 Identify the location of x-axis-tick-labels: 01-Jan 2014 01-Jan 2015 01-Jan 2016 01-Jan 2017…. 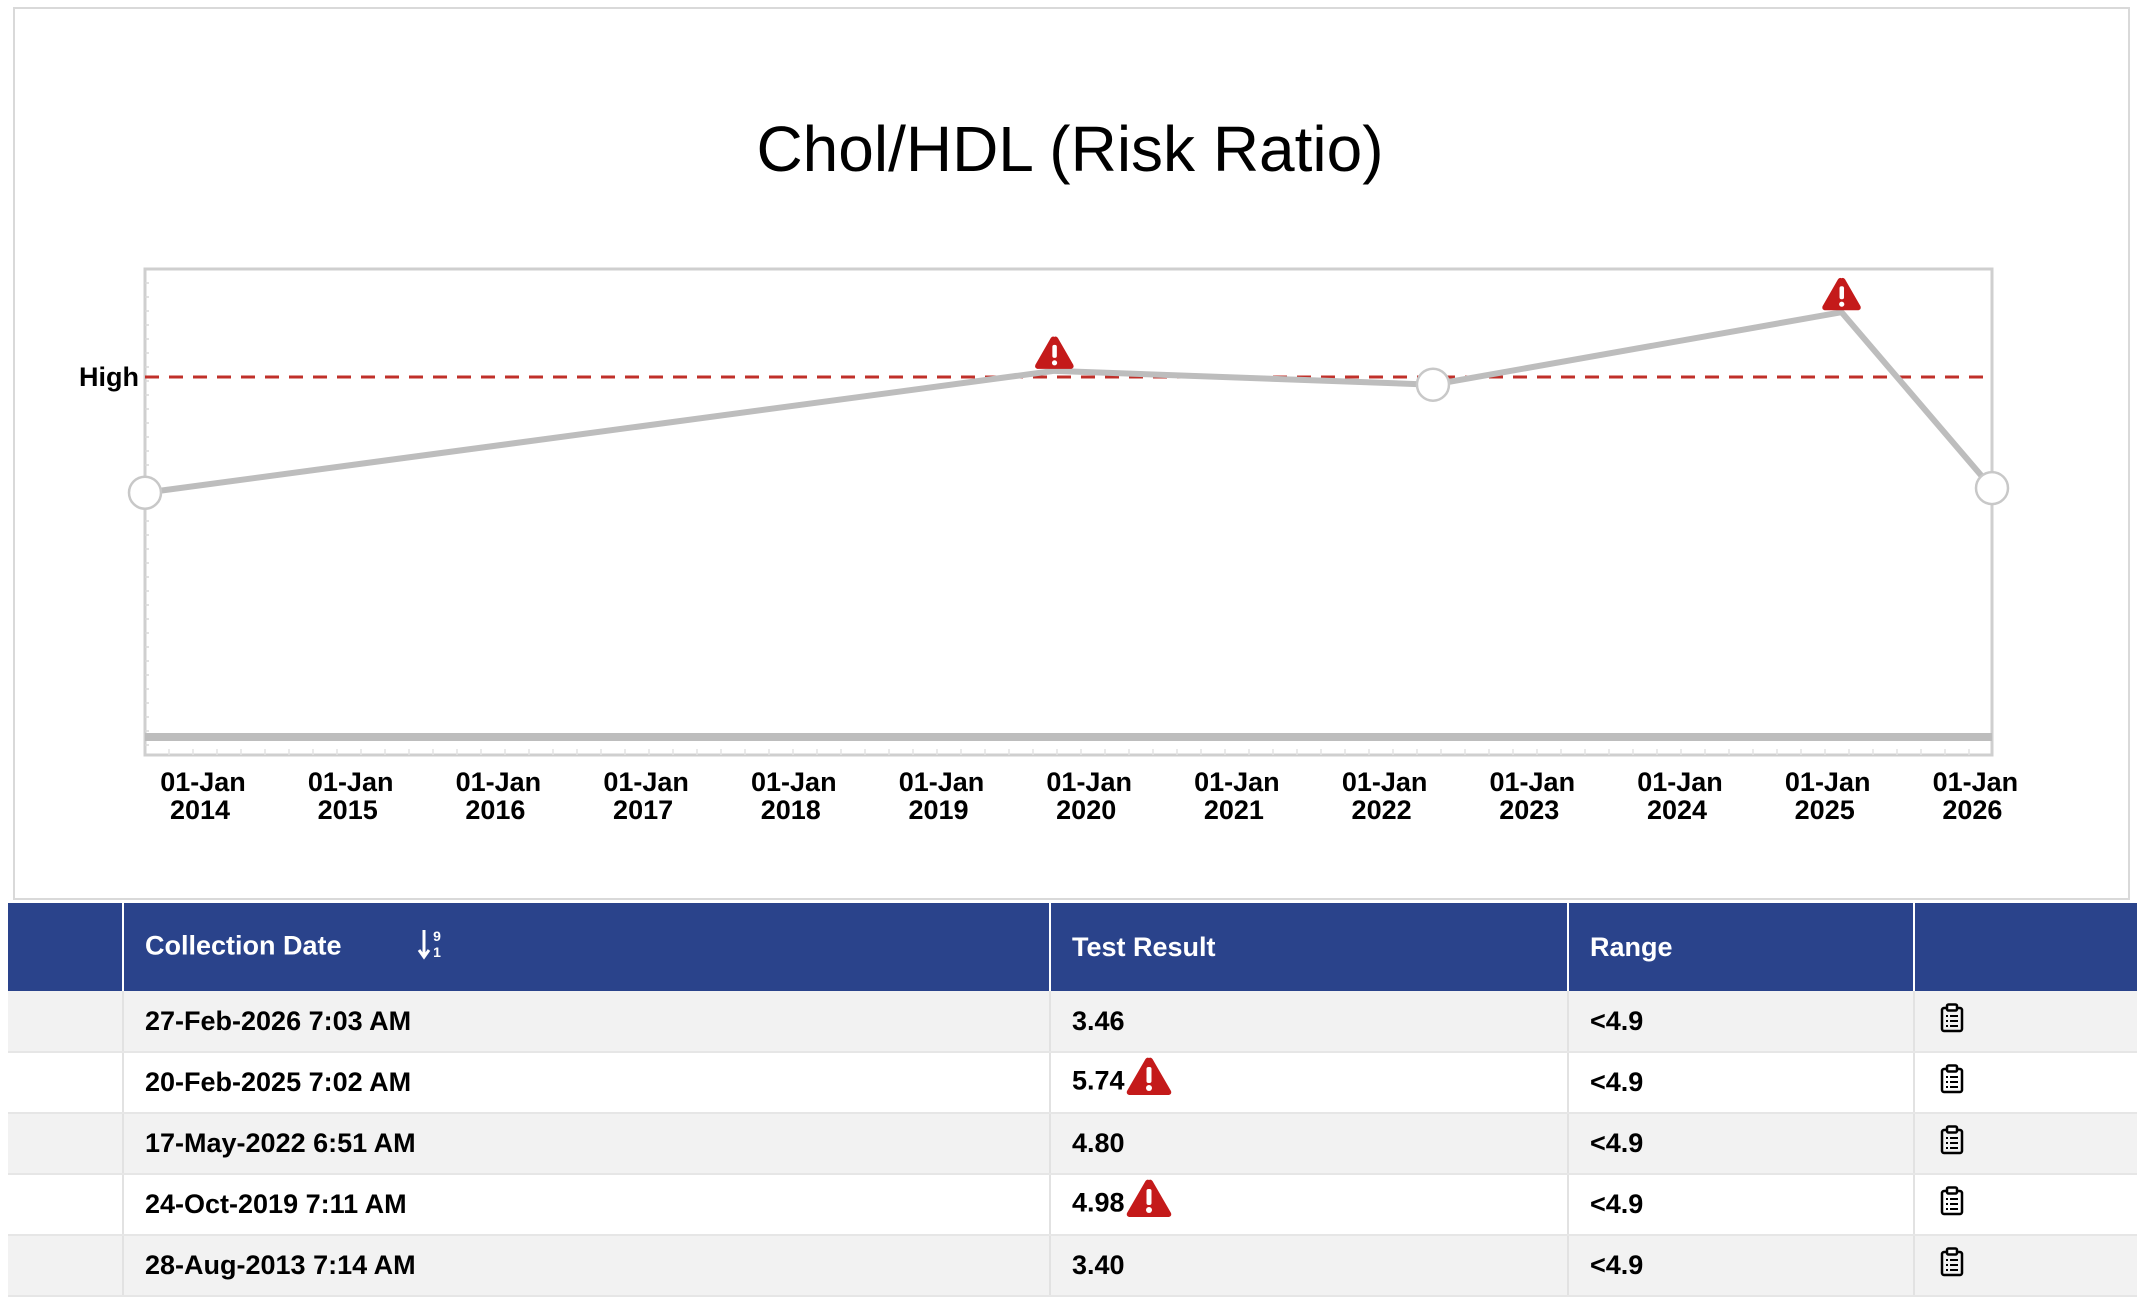
(1089, 796).